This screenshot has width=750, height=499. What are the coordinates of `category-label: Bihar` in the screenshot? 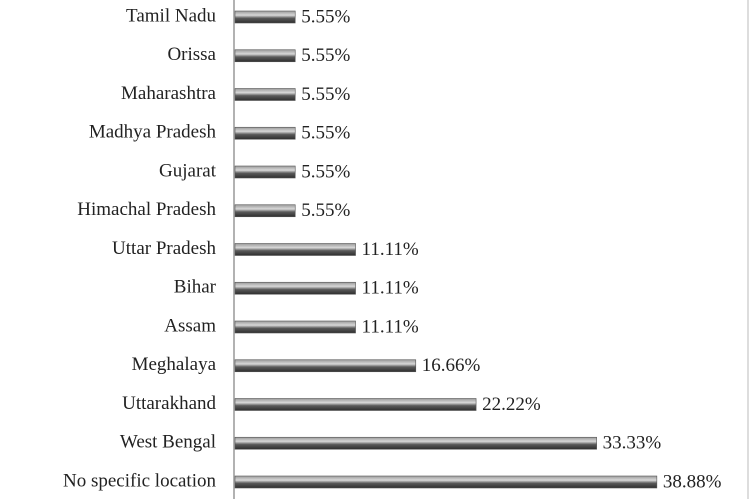 It's located at (195, 287).